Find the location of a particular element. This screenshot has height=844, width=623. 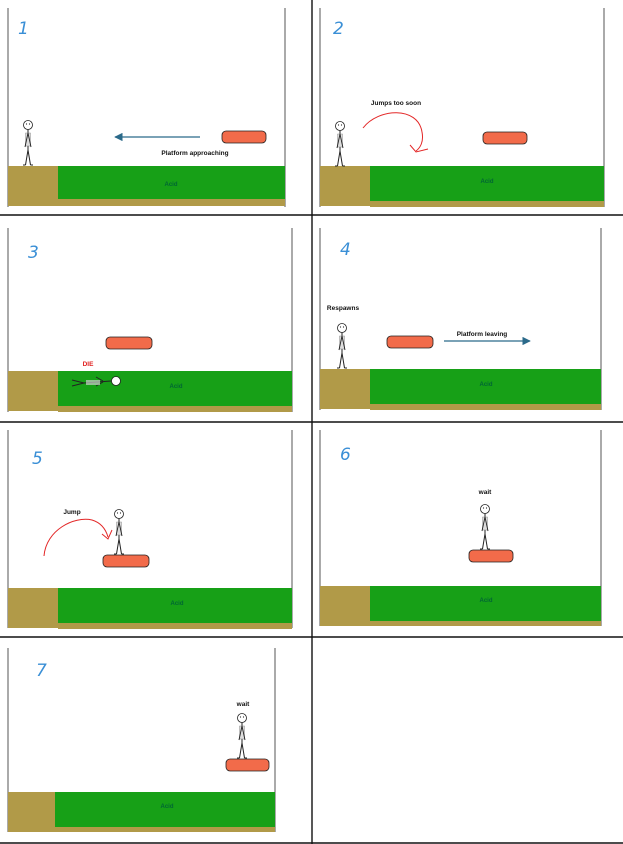

caption-secondary: Platform leaving is located at coordinates (482, 334).